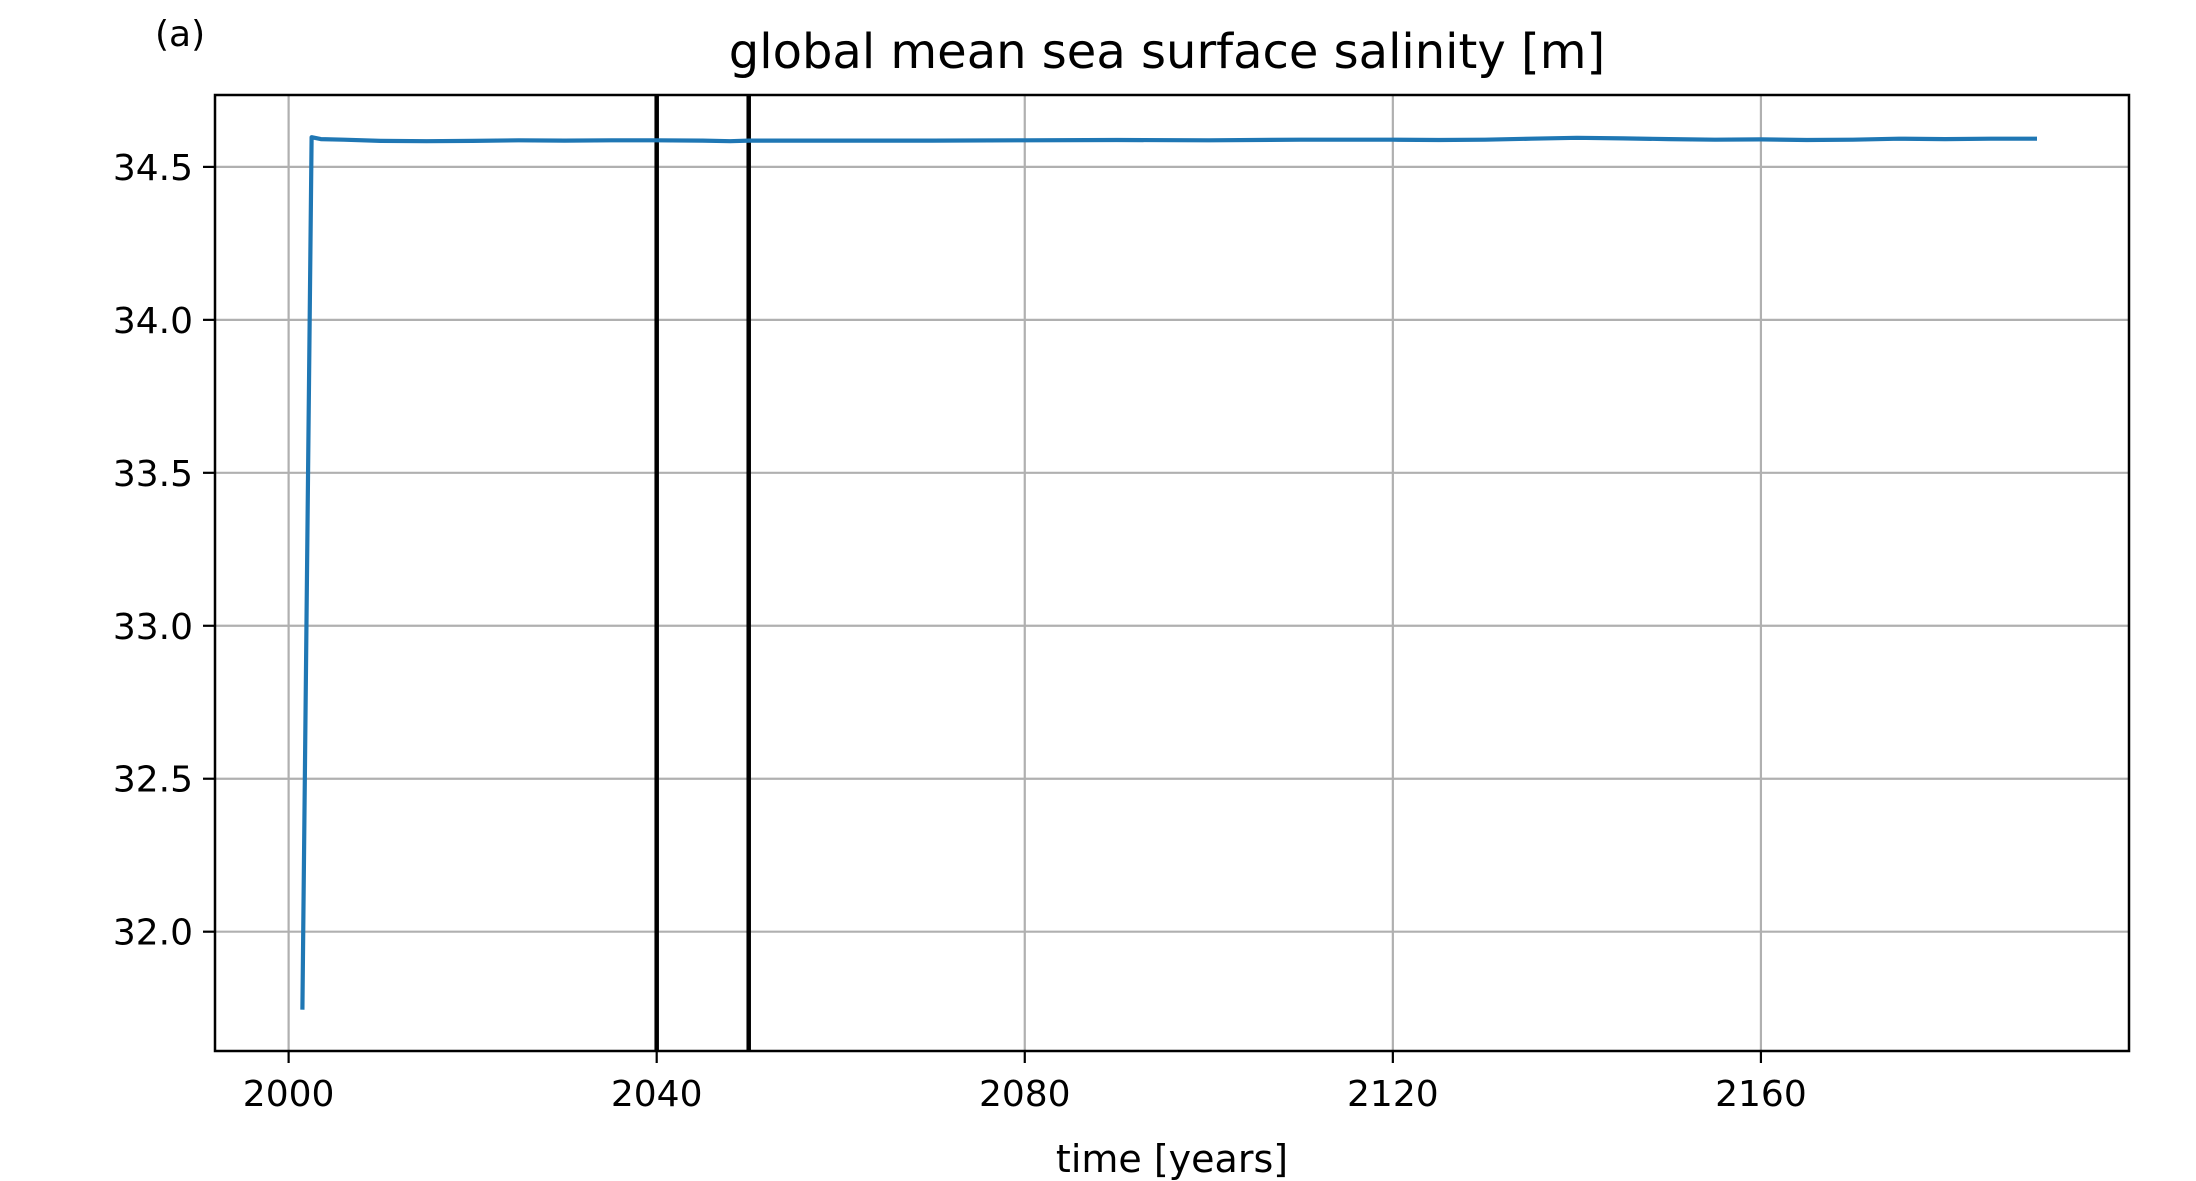  Describe the element at coordinates (289, 1094) in the screenshot. I see `x-tick-label: 2000` at that location.